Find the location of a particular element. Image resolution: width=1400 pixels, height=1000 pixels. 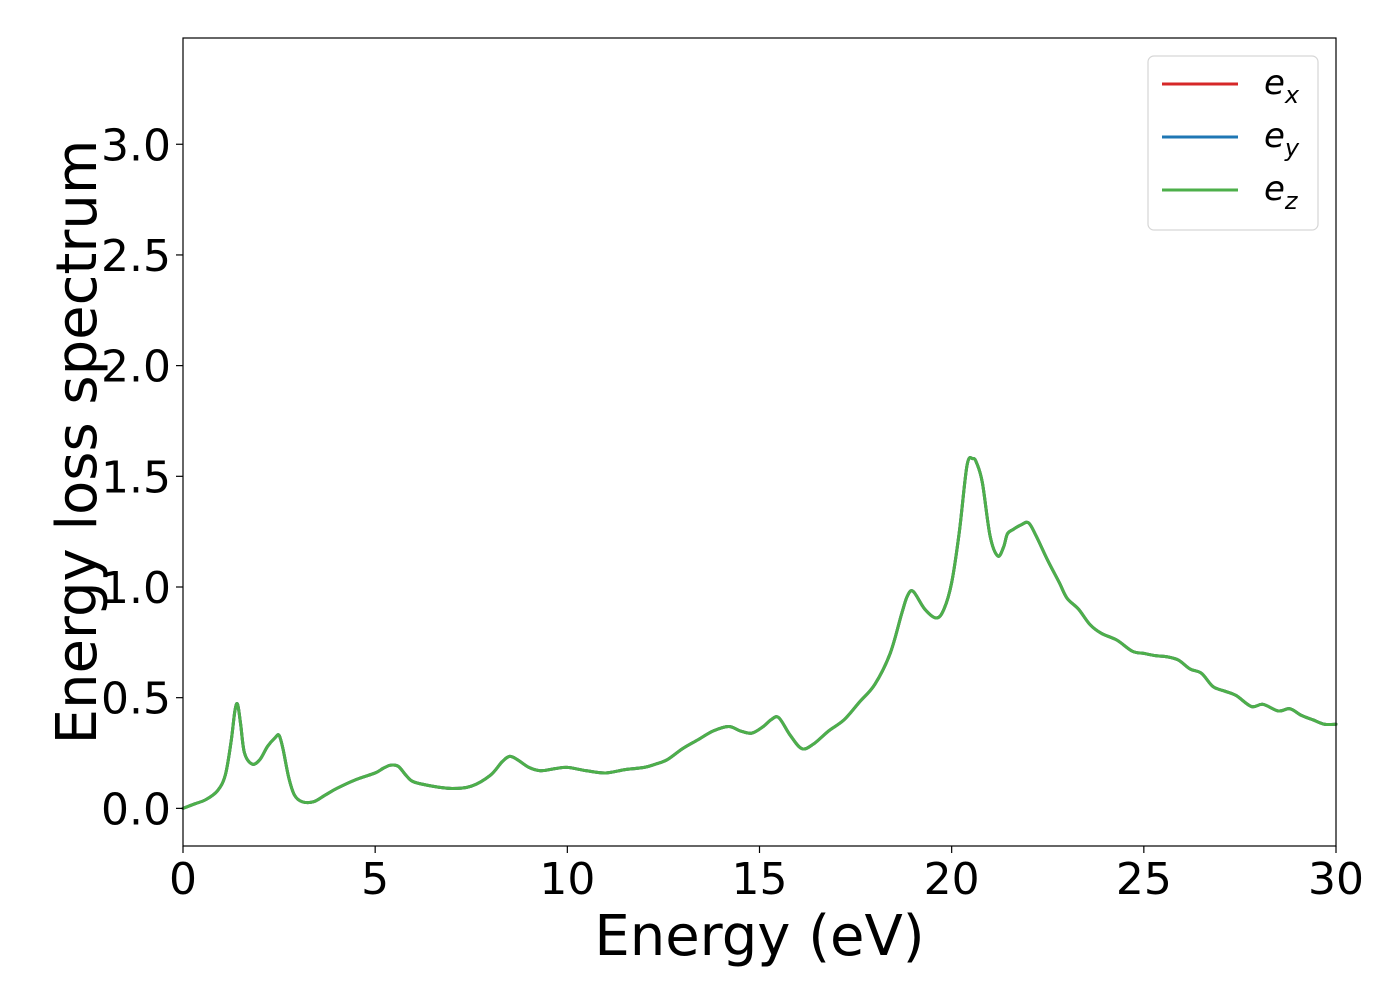

x-tick-label: 25 is located at coordinates (1144, 879).